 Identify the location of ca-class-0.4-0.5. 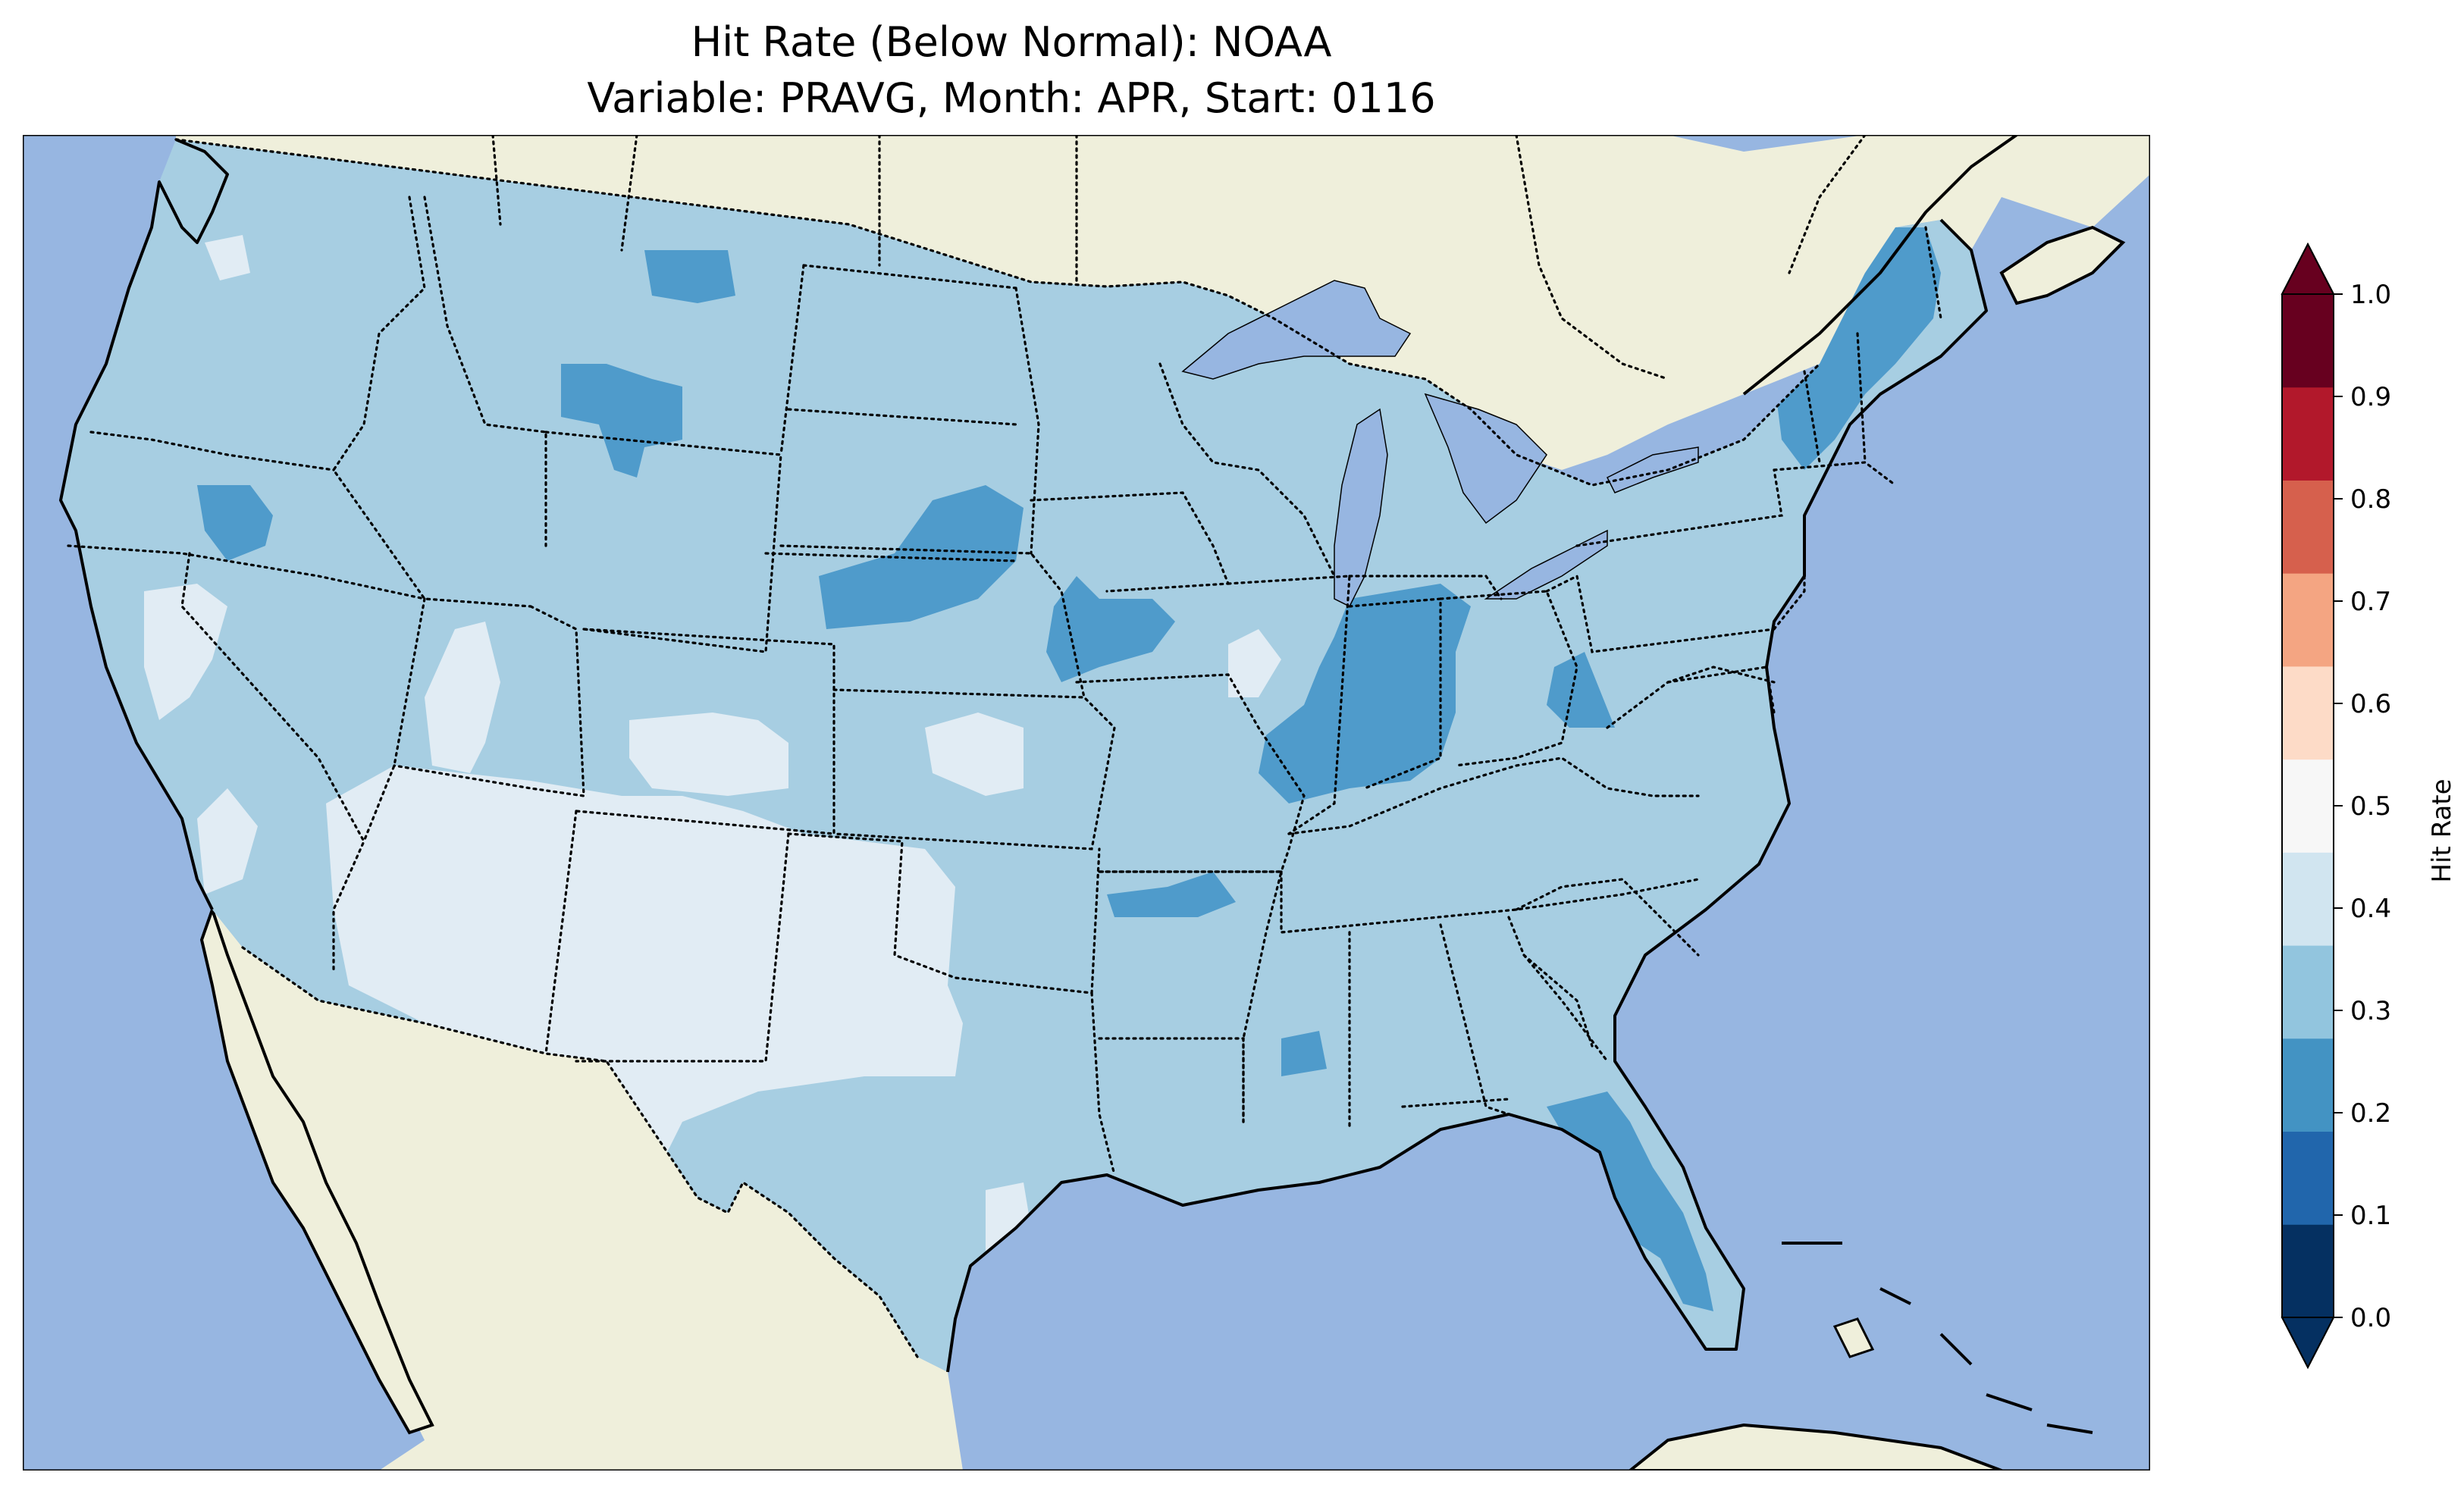
(228, 841).